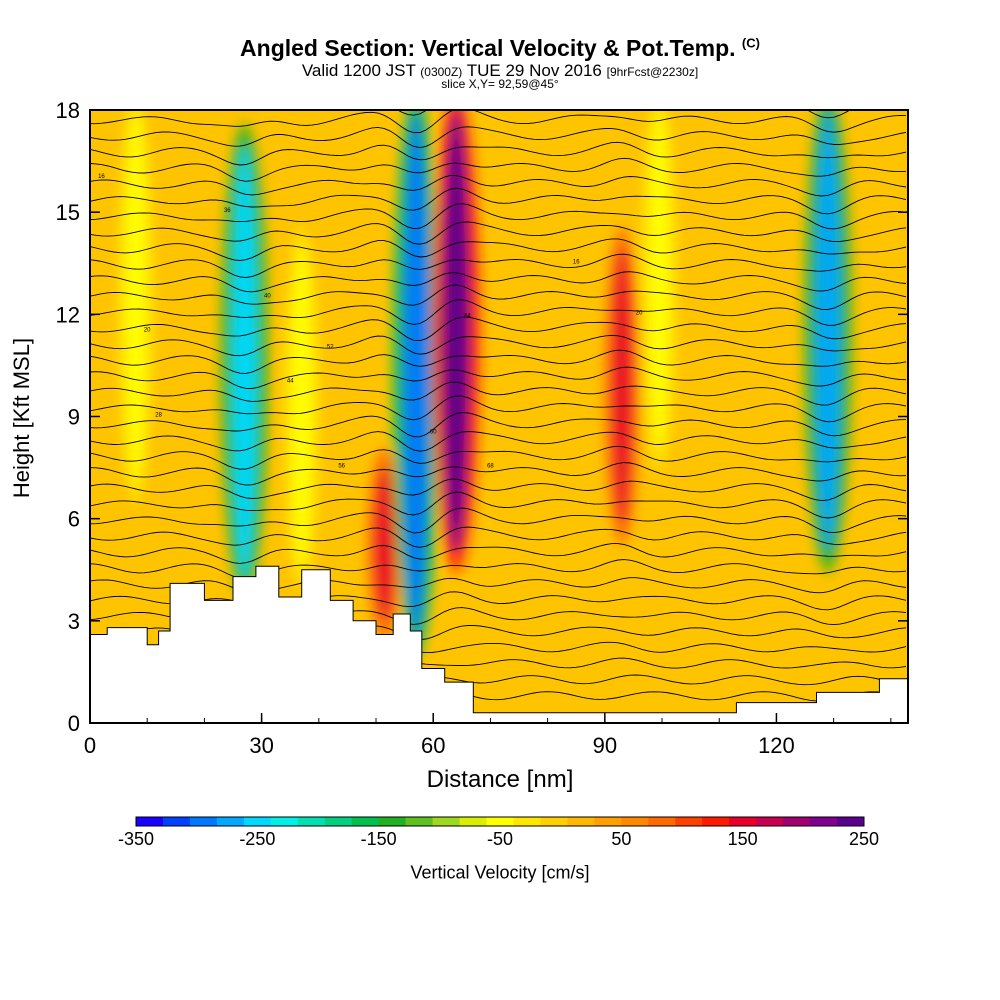 This screenshot has height=1000, width=1000. Describe the element at coordinates (341, 467) in the screenshot. I see `contour-label: 56` at that location.